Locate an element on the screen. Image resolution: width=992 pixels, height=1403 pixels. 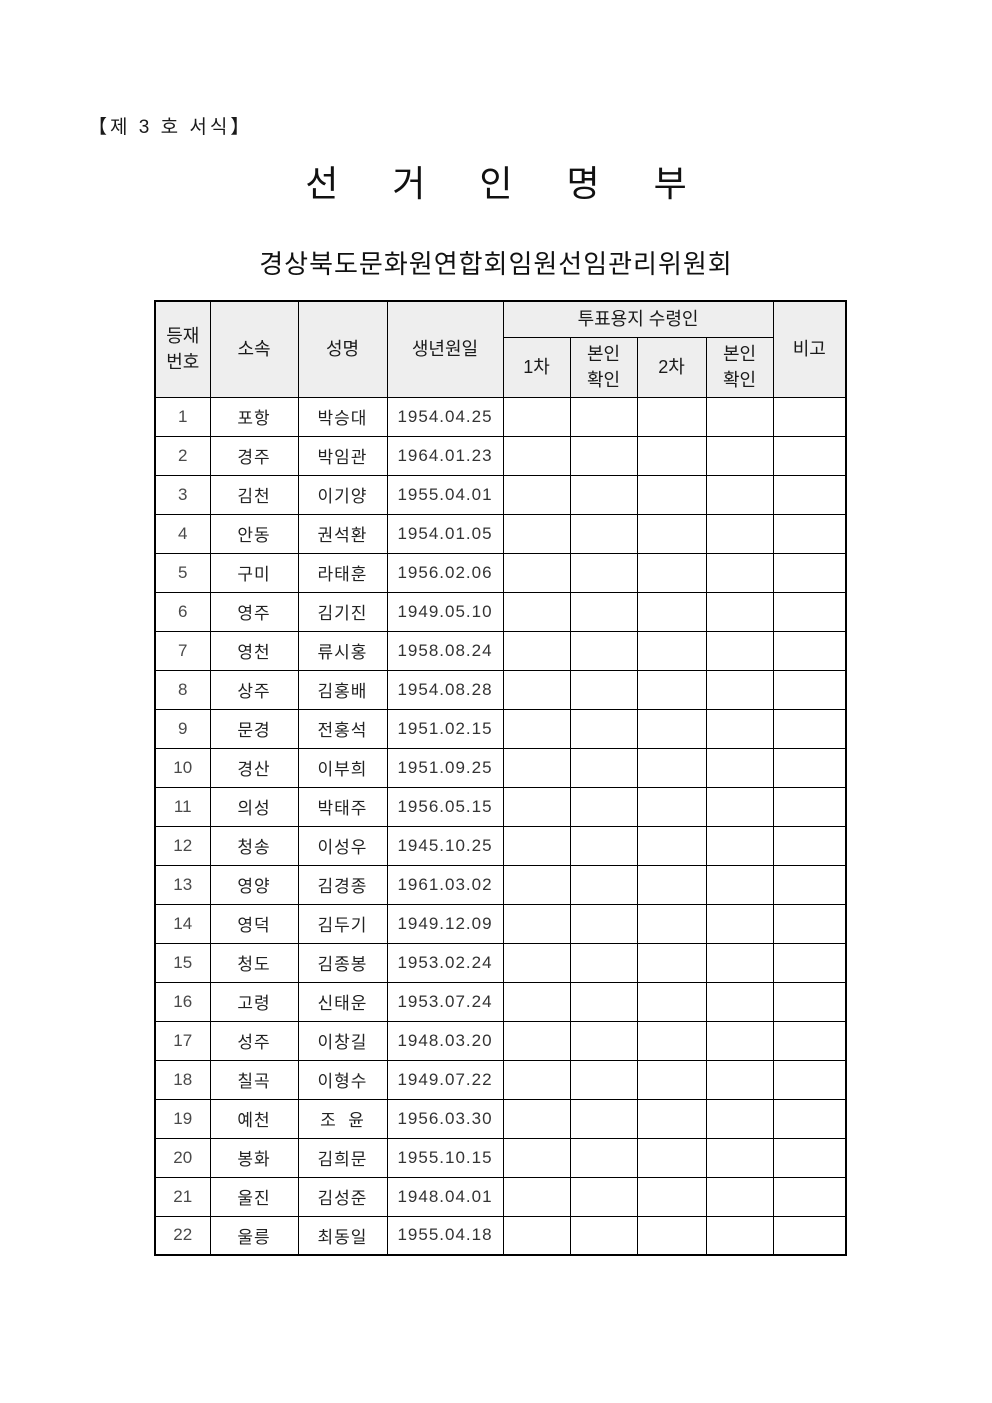
cell-affiliation: 경주 is located at coordinates (254, 455).